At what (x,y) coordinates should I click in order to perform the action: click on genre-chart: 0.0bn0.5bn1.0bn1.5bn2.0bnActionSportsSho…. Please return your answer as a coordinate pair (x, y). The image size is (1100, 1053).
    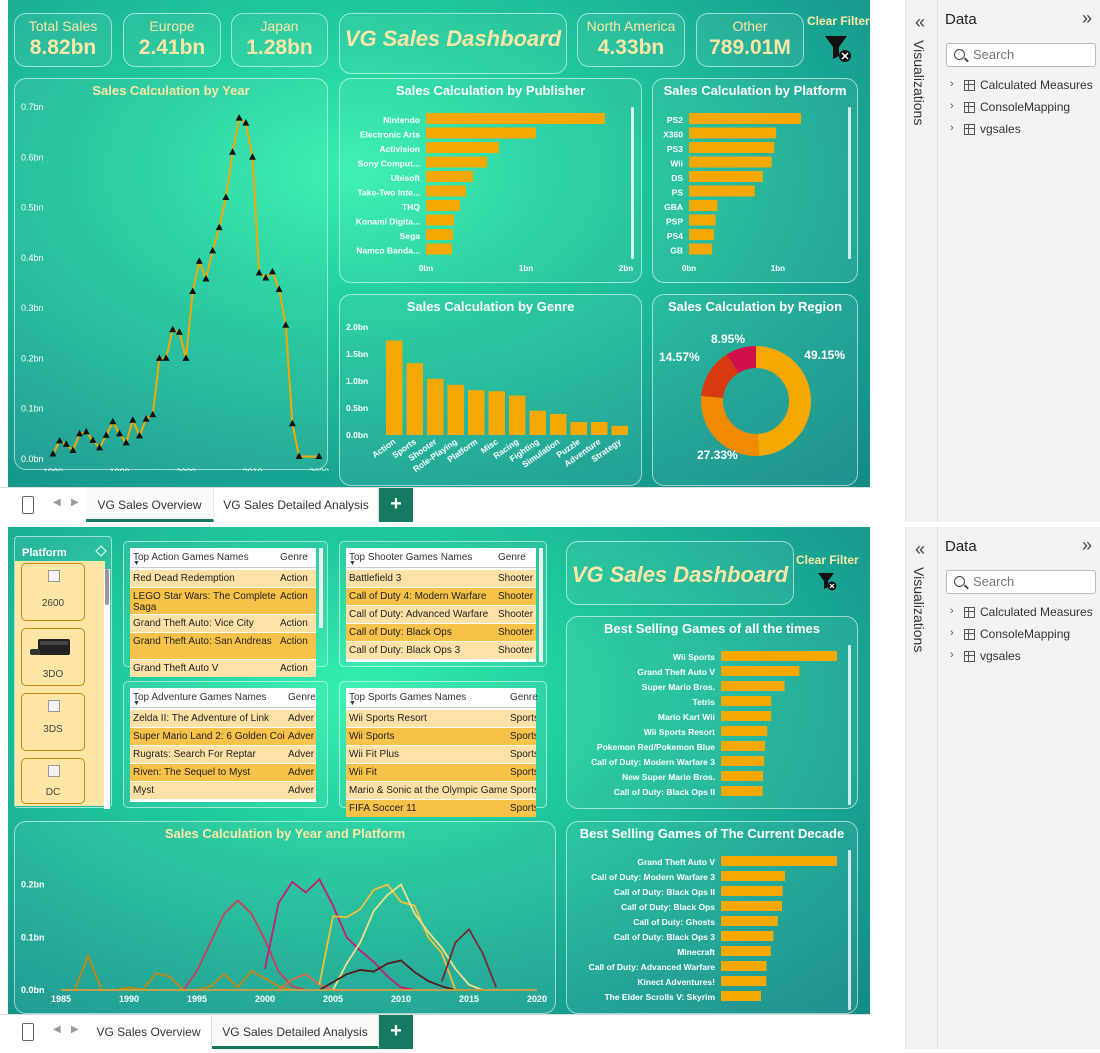
    Looking at the image, I should click on (491, 391).